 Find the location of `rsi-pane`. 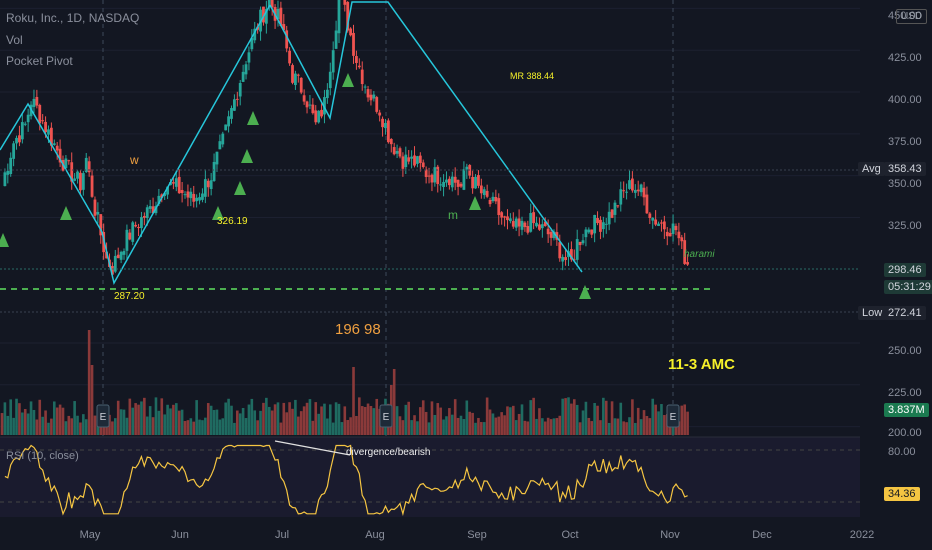

rsi-pane is located at coordinates (430, 476).